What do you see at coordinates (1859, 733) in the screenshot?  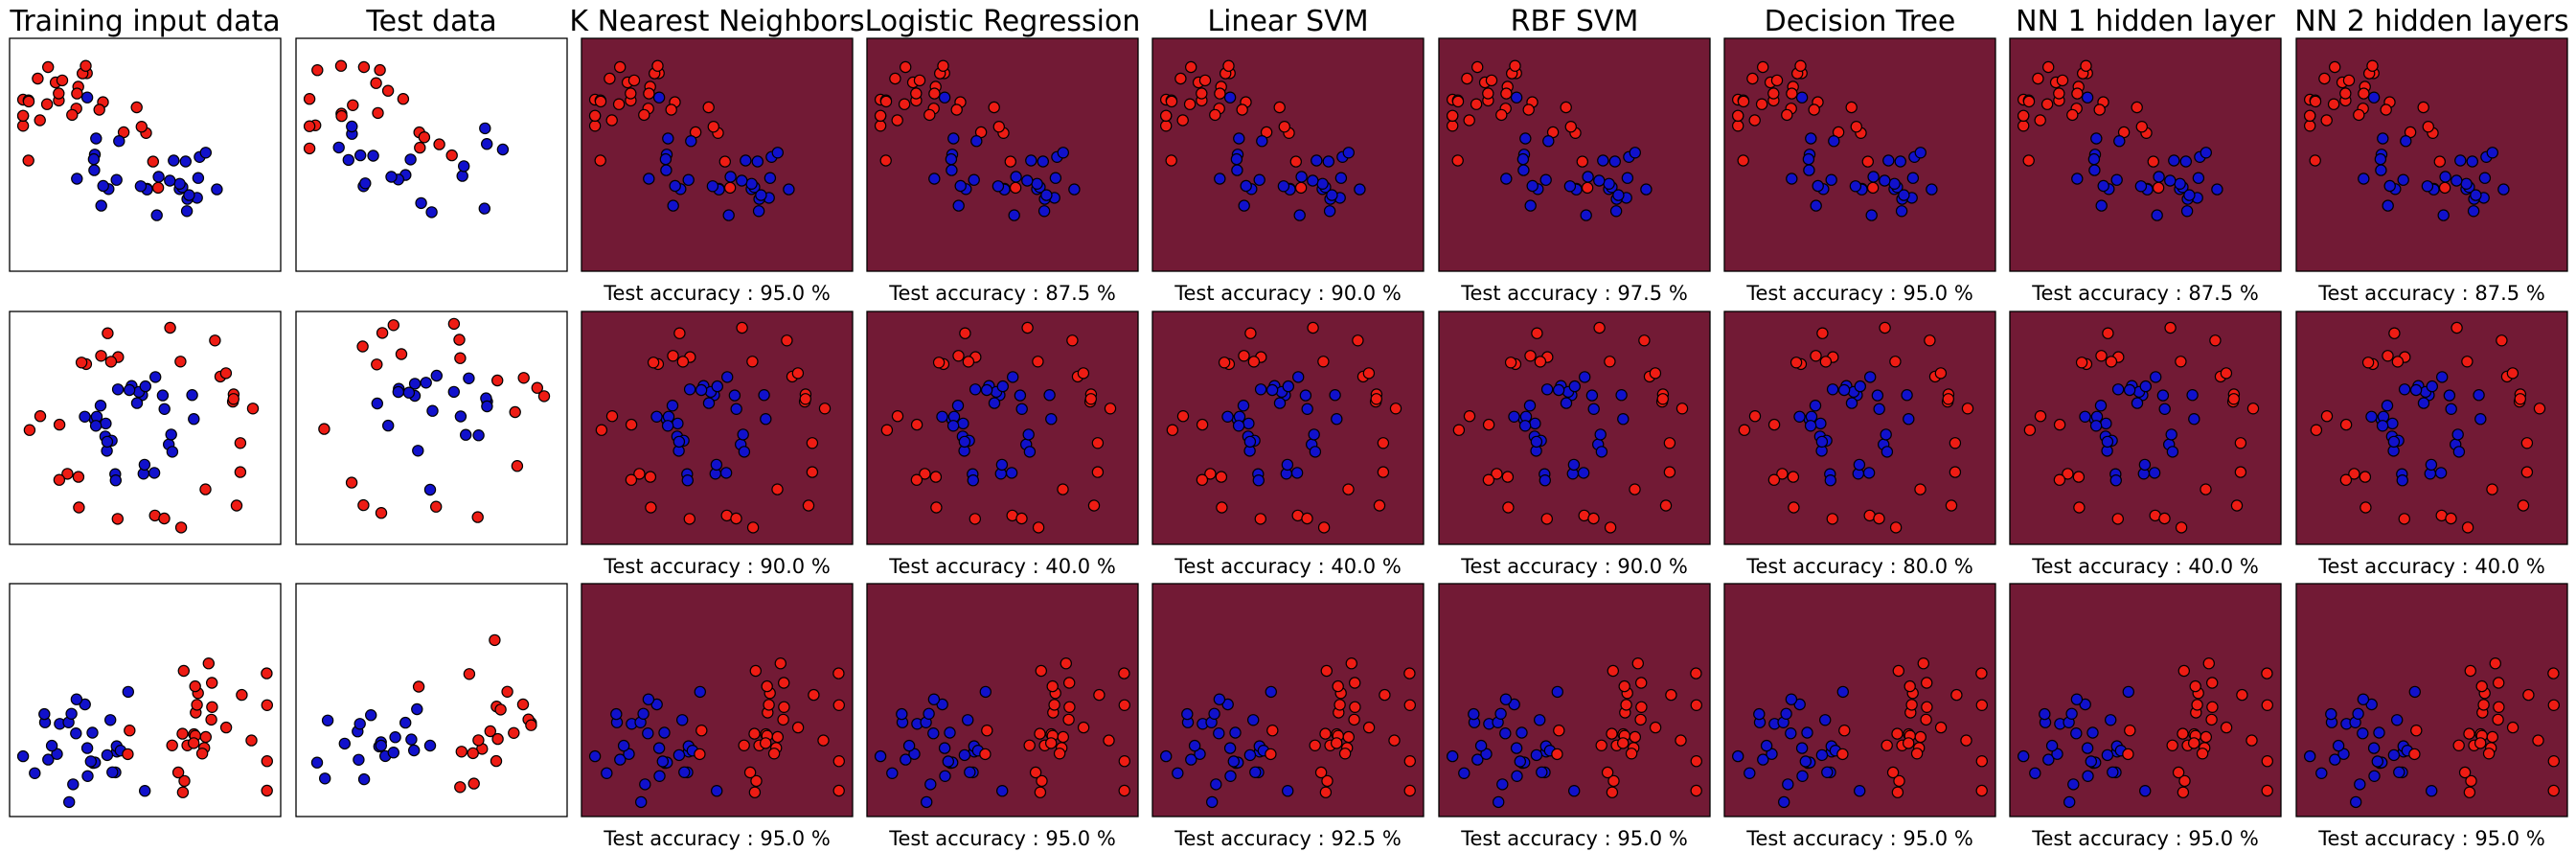 I see `scatter-points` at bounding box center [1859, 733].